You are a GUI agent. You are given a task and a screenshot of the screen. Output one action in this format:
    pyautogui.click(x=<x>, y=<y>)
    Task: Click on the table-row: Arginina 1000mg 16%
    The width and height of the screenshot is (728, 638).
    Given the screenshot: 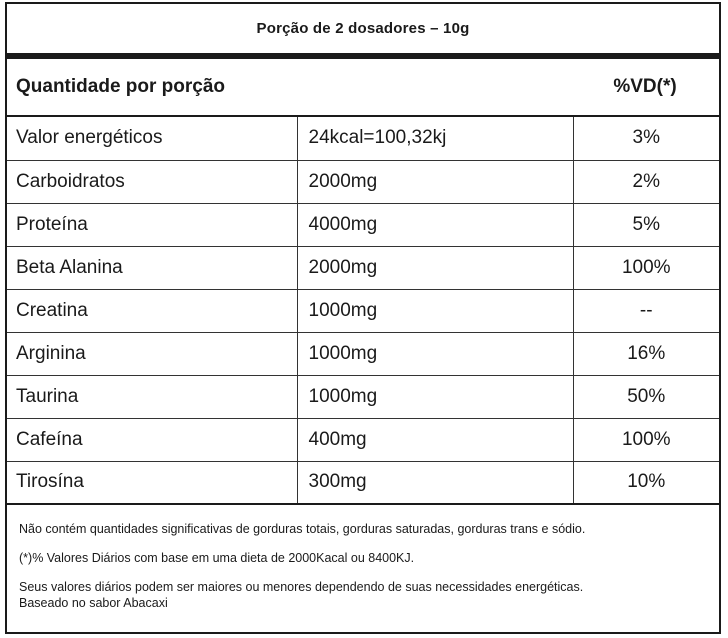 What is the action you would take?
    pyautogui.click(x=363, y=354)
    